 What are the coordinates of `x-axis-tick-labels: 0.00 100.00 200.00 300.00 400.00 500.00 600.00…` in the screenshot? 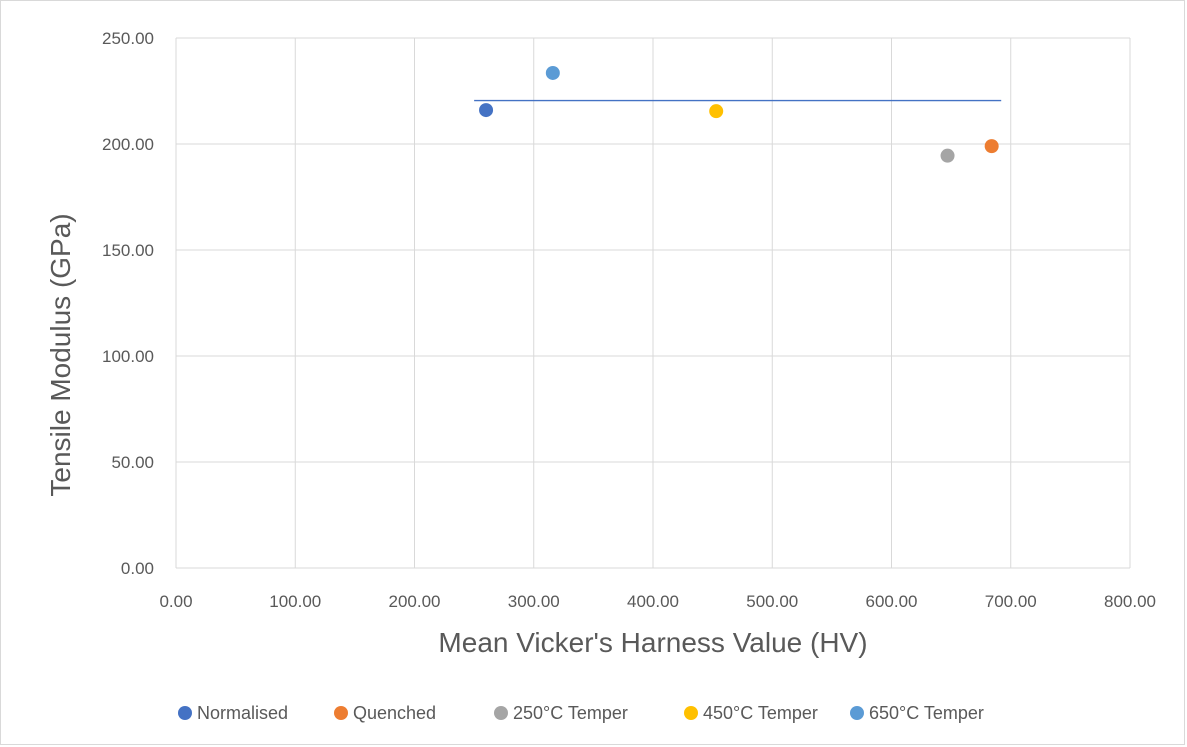 It's located at (657, 601).